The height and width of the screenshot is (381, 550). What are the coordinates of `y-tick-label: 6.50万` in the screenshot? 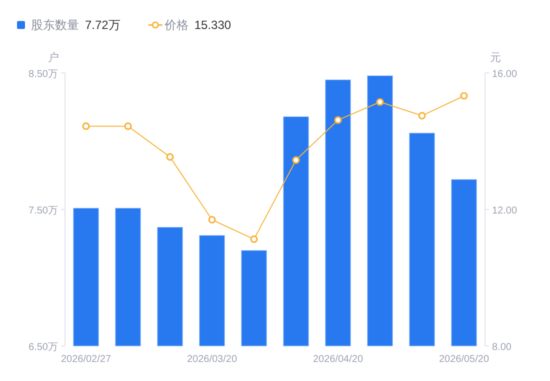 It's located at (43, 347).